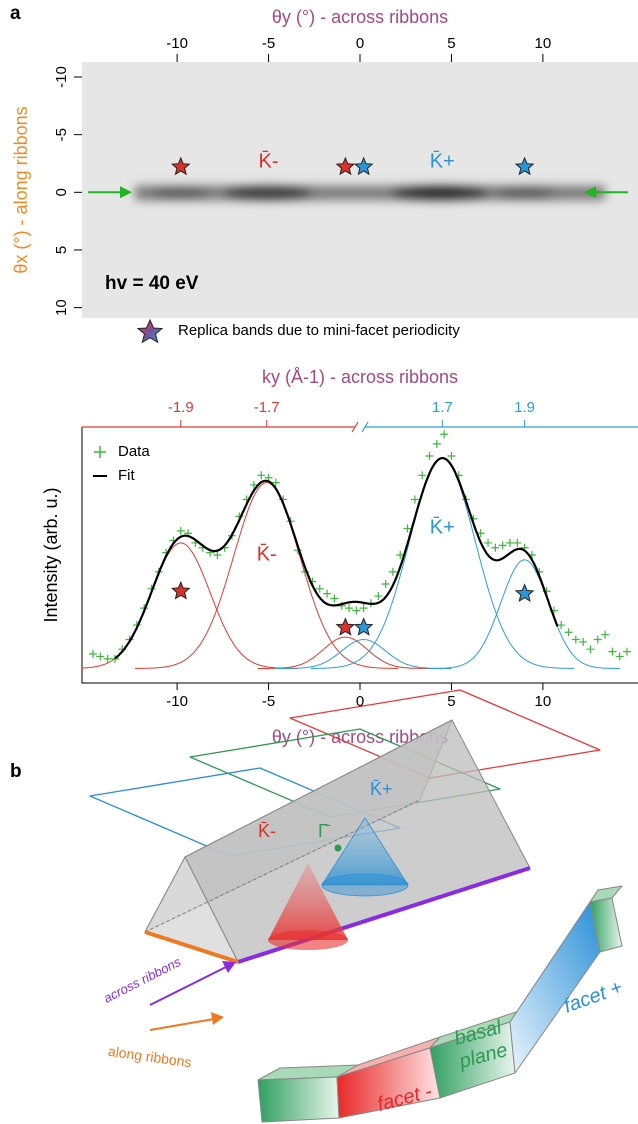 The height and width of the screenshot is (1124, 638). I want to click on axis-break, so click(365, 427).